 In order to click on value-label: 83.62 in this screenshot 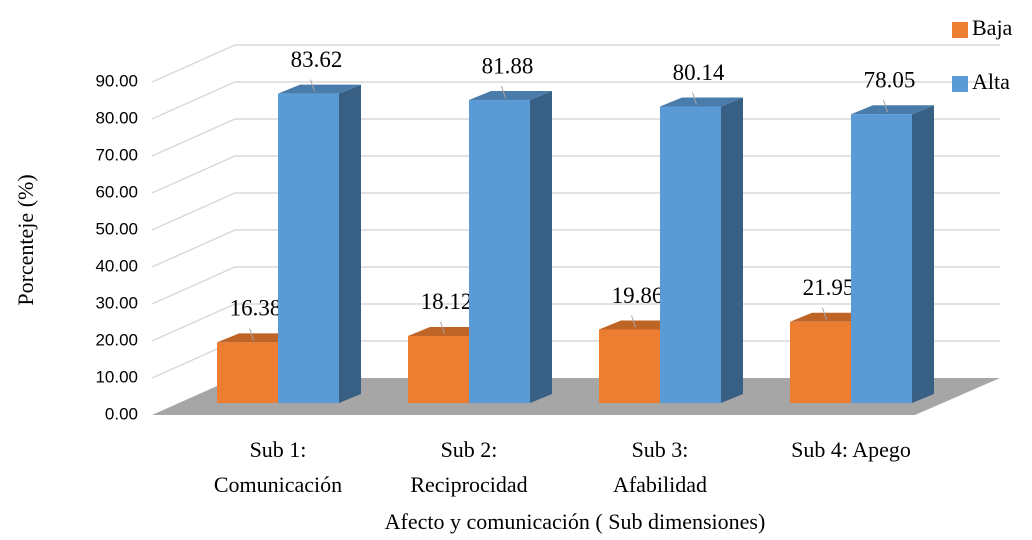, I will do `click(317, 59)`.